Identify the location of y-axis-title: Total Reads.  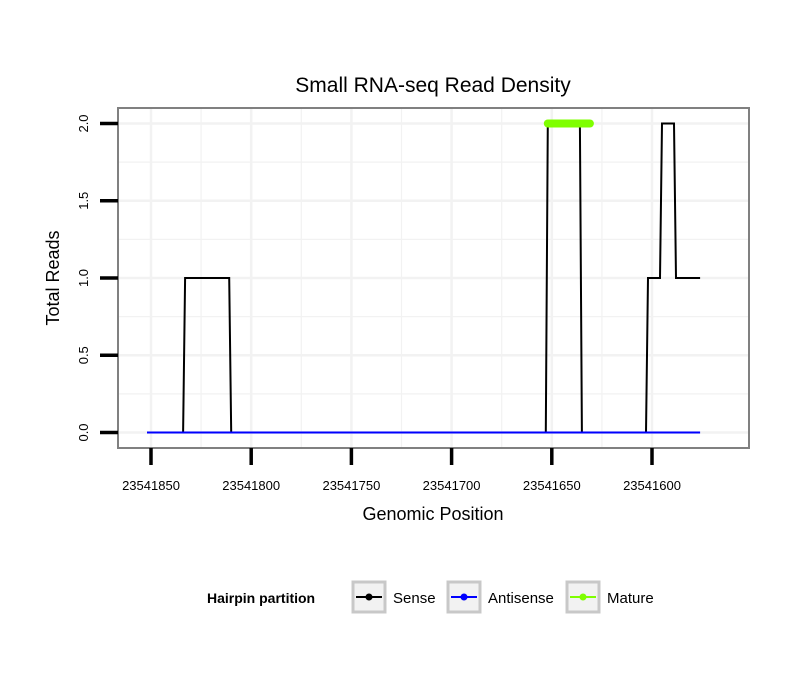
(53, 277).